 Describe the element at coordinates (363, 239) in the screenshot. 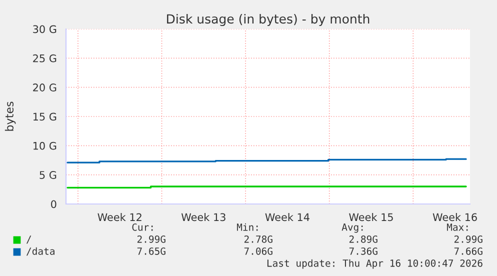

I see `text: 2.89G` at that location.